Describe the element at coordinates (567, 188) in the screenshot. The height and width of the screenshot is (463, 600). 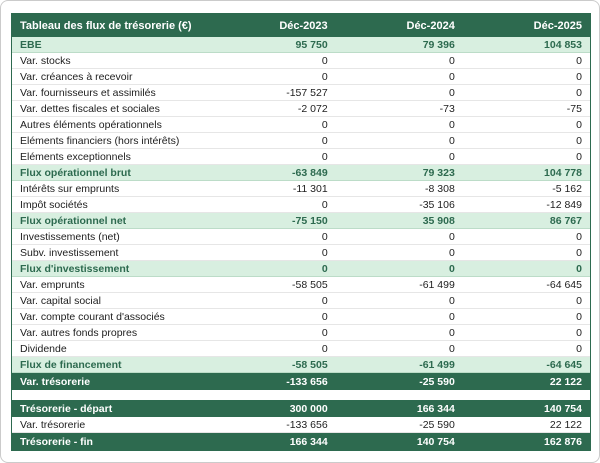
I see `row-value: -5 162` at that location.